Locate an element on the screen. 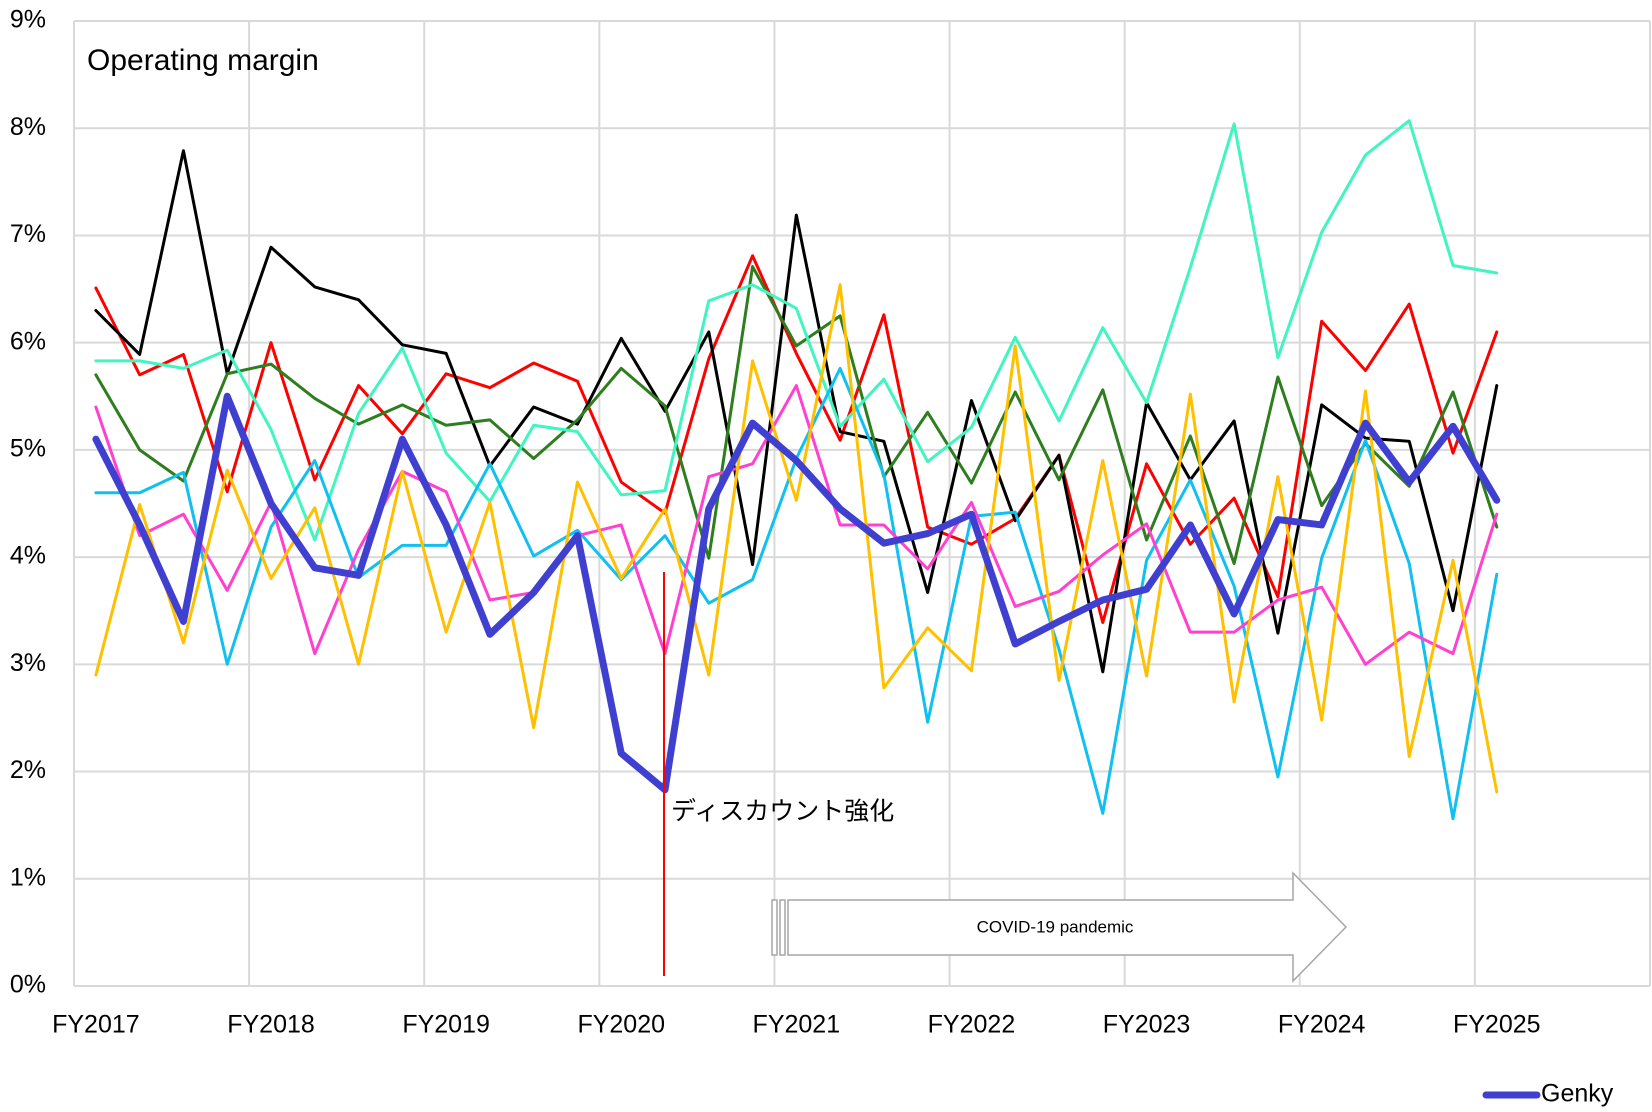 This screenshot has height=1112, width=1652. x-tick-label: FY2024 is located at coordinates (1322, 1025).